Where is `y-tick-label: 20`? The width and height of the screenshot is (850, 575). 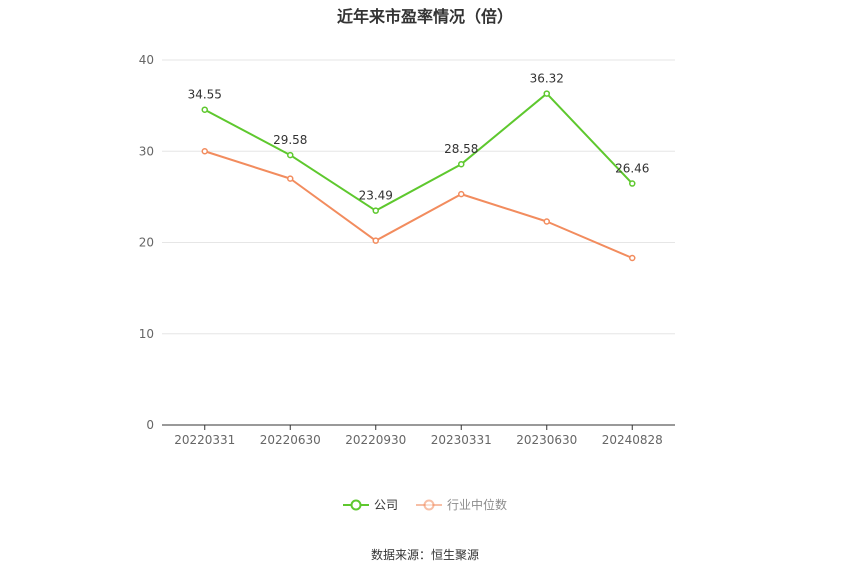 y-tick-label: 20 is located at coordinates (146, 243).